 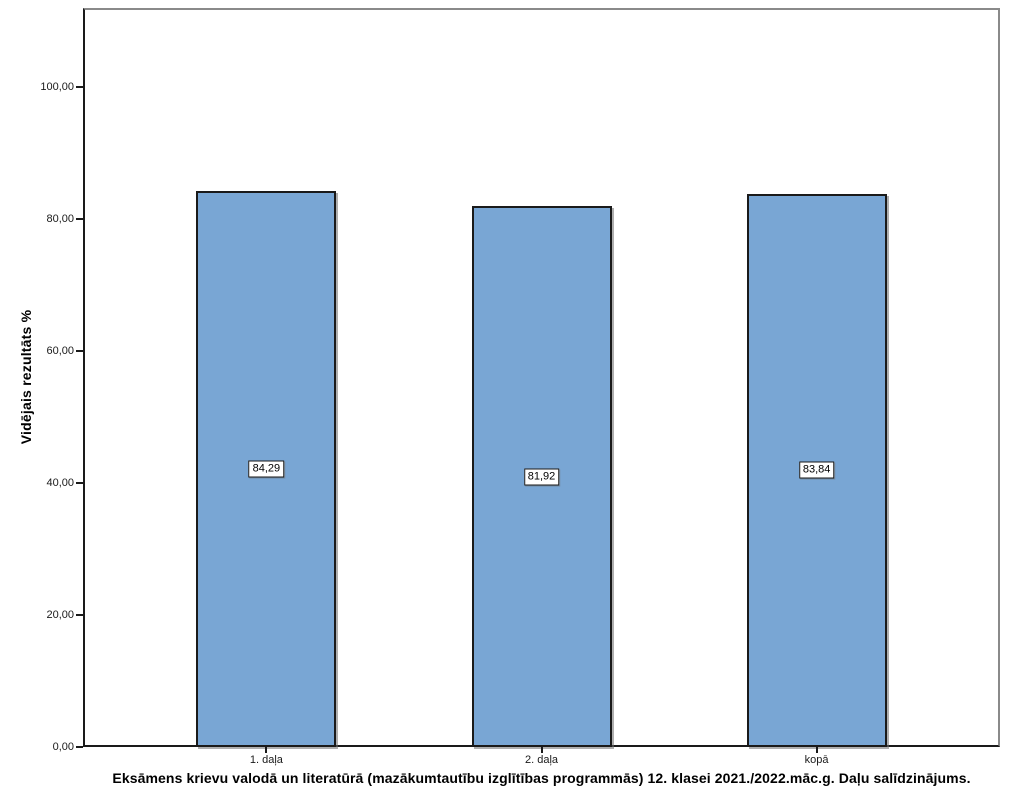 What do you see at coordinates (816, 470) in the screenshot?
I see `bar-value-label: 83,84` at bounding box center [816, 470].